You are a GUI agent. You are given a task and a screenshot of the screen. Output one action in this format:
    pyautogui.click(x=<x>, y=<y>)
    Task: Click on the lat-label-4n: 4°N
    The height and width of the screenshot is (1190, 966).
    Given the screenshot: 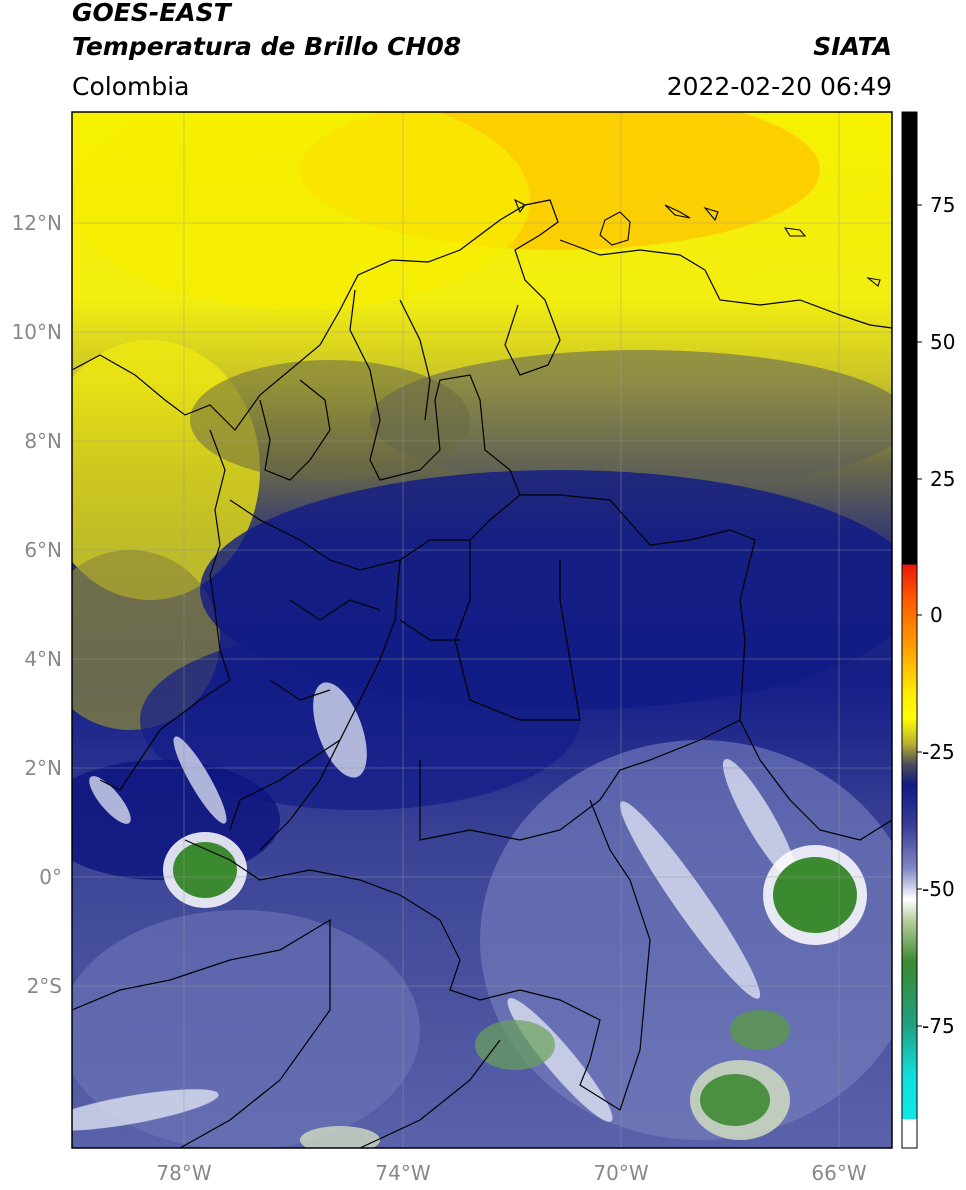 What is the action you would take?
    pyautogui.click(x=43, y=659)
    